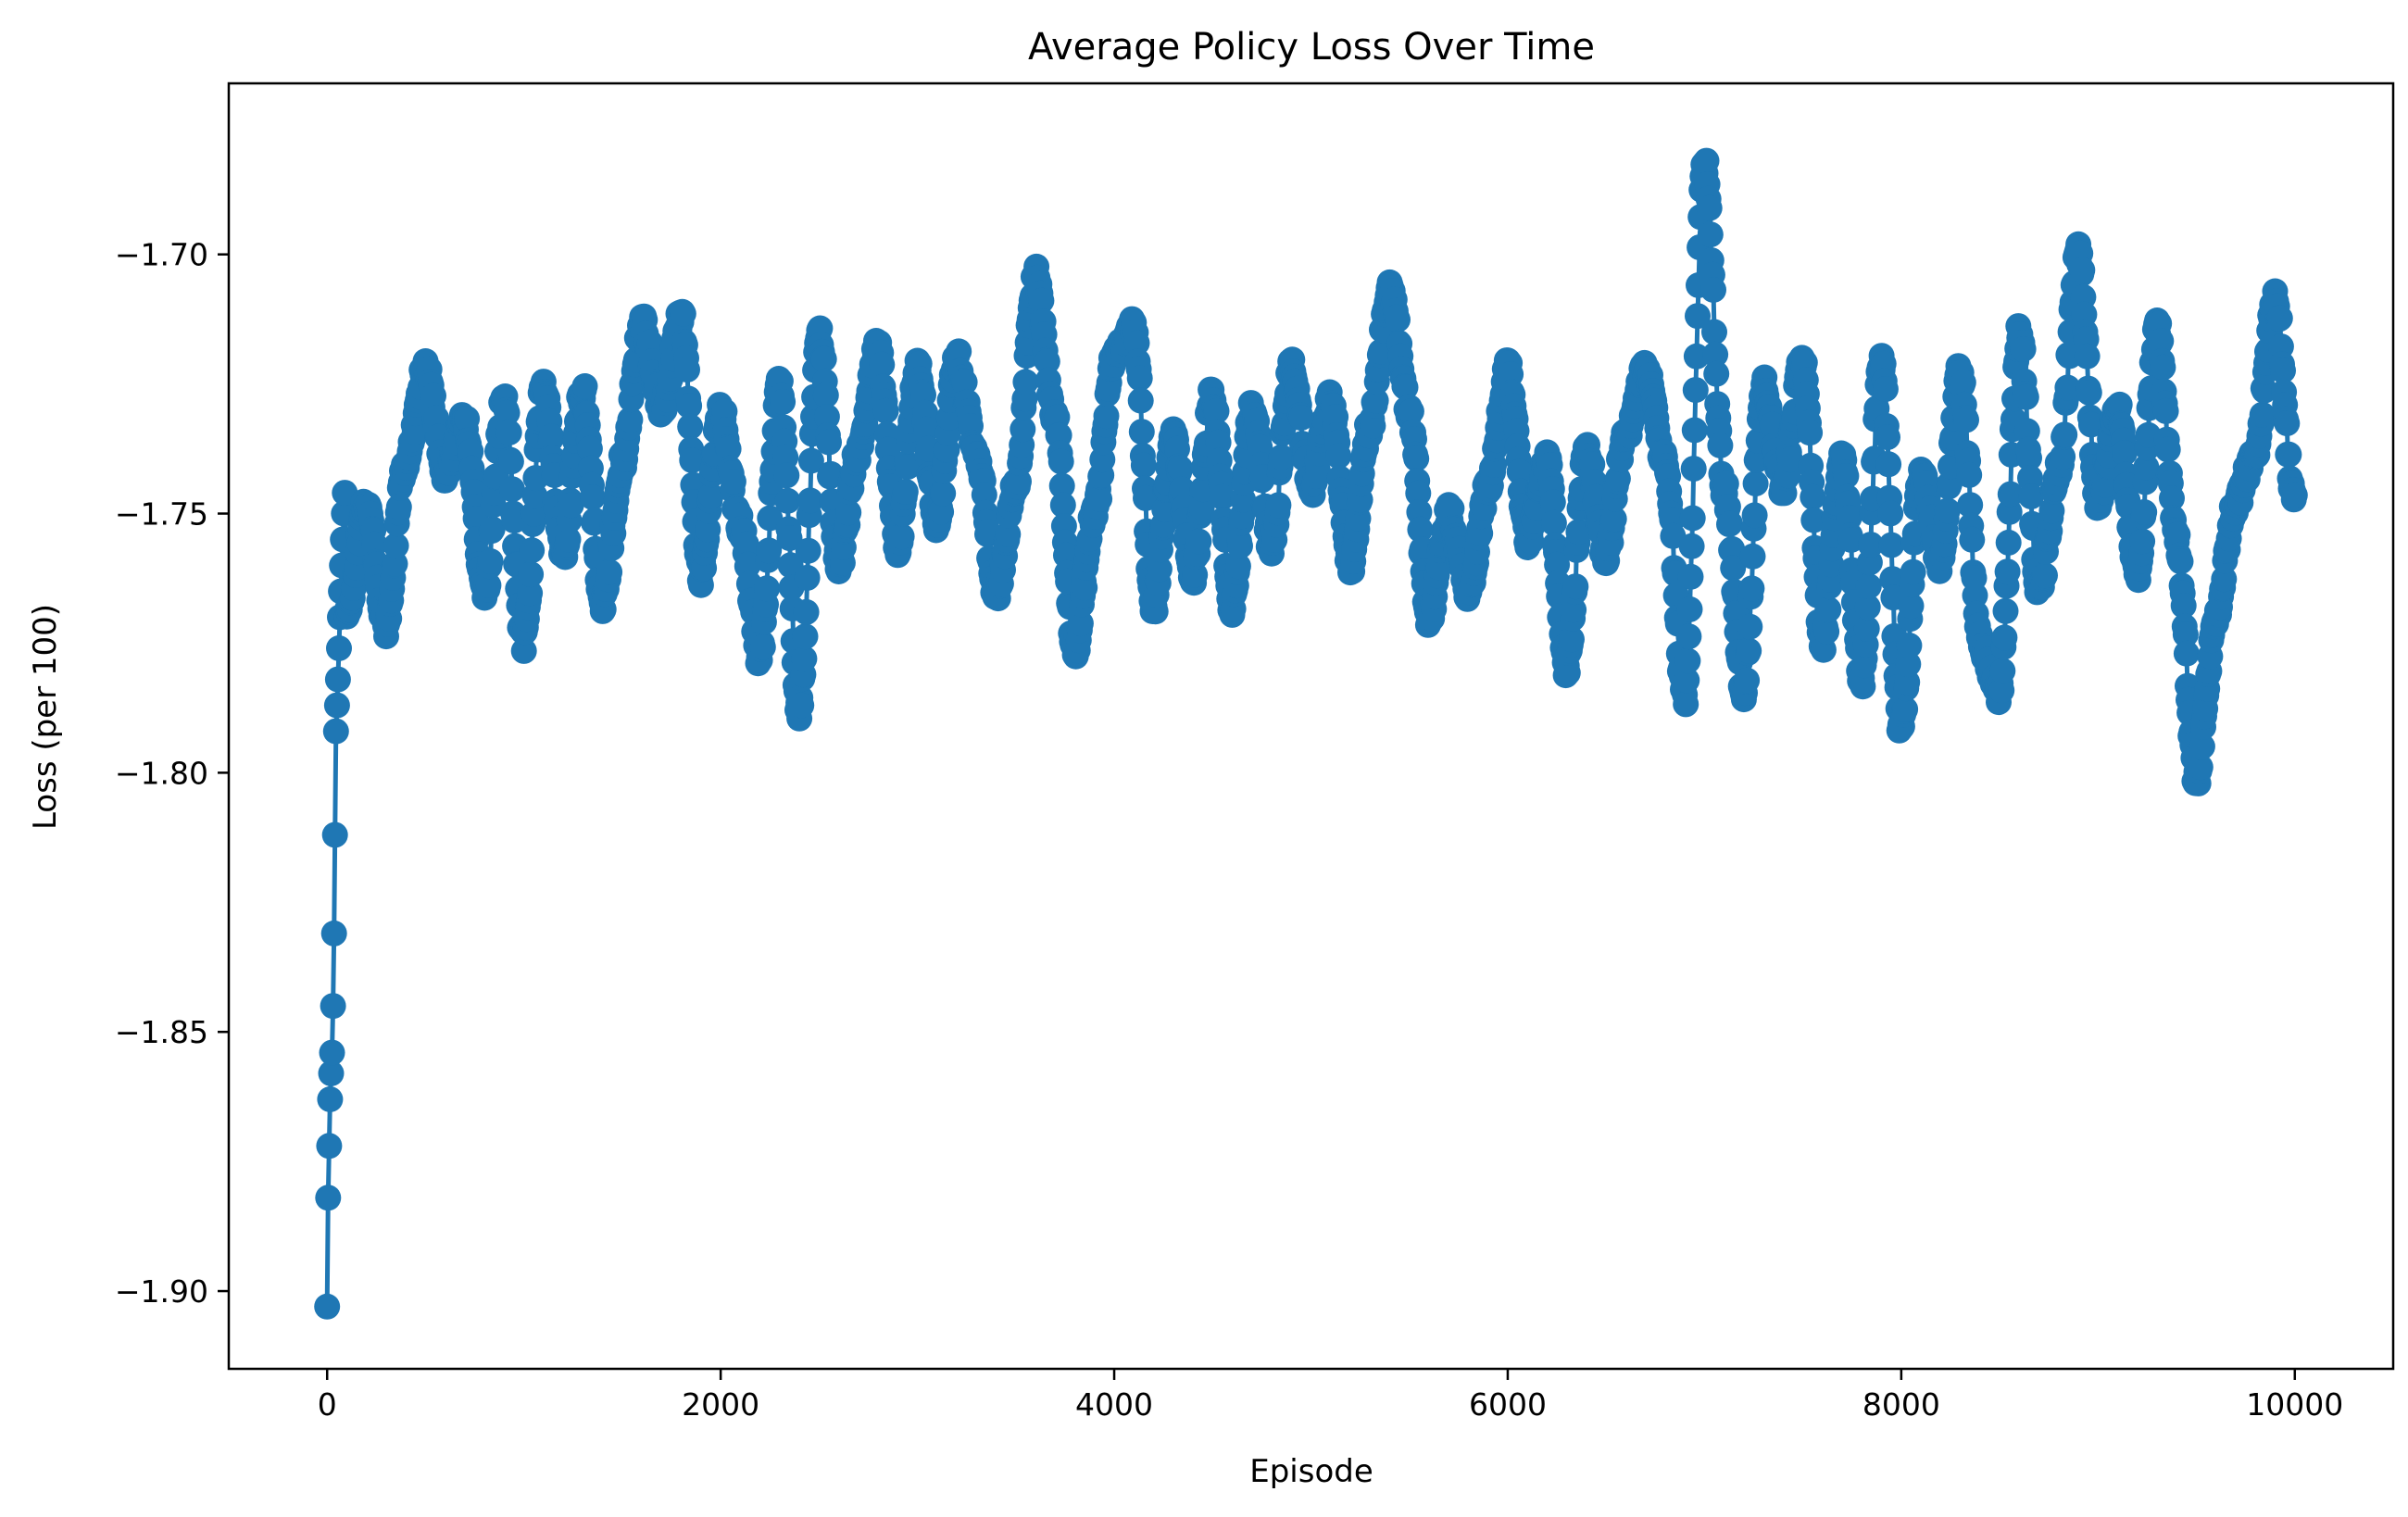 This screenshot has height=1517, width=2408. I want to click on chart-title: Average Policy Loss Over Time, so click(1311, 47).